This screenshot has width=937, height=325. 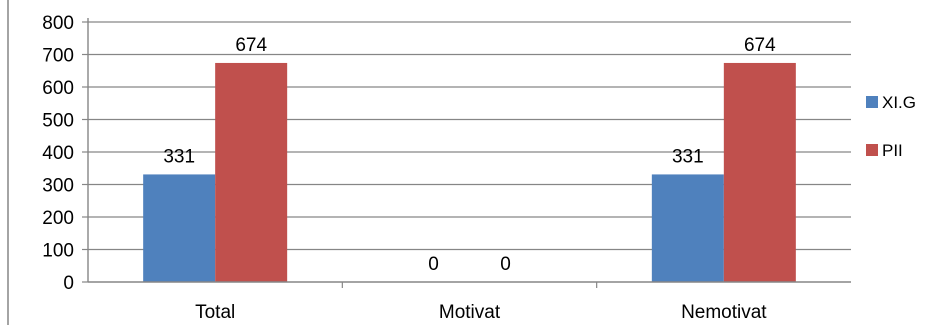 I want to click on x-axis-category-labels: Total Motivat Nemotivat, so click(x=481, y=312).